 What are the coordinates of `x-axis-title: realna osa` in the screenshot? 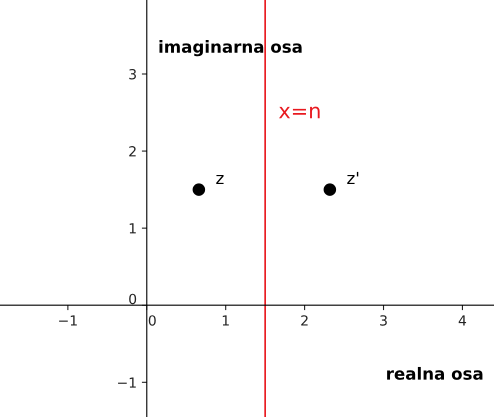 It's located at (434, 373).